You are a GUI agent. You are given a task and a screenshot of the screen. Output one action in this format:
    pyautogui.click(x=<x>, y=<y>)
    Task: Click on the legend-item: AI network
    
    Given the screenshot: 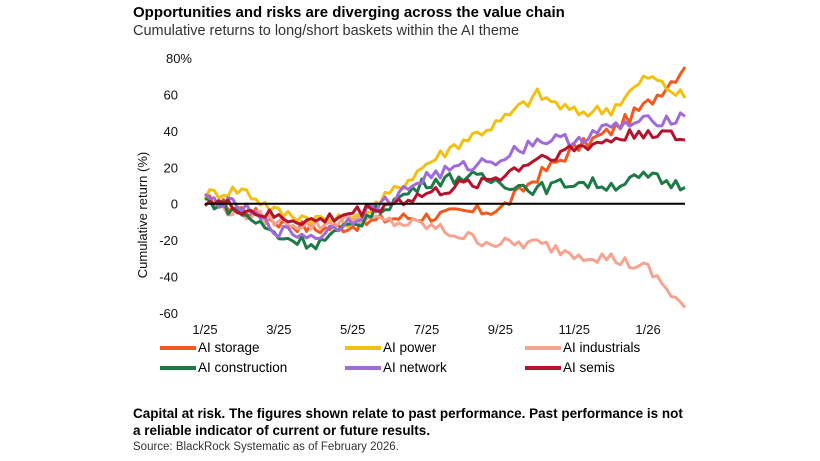 What is the action you would take?
    pyautogui.click(x=396, y=367)
    